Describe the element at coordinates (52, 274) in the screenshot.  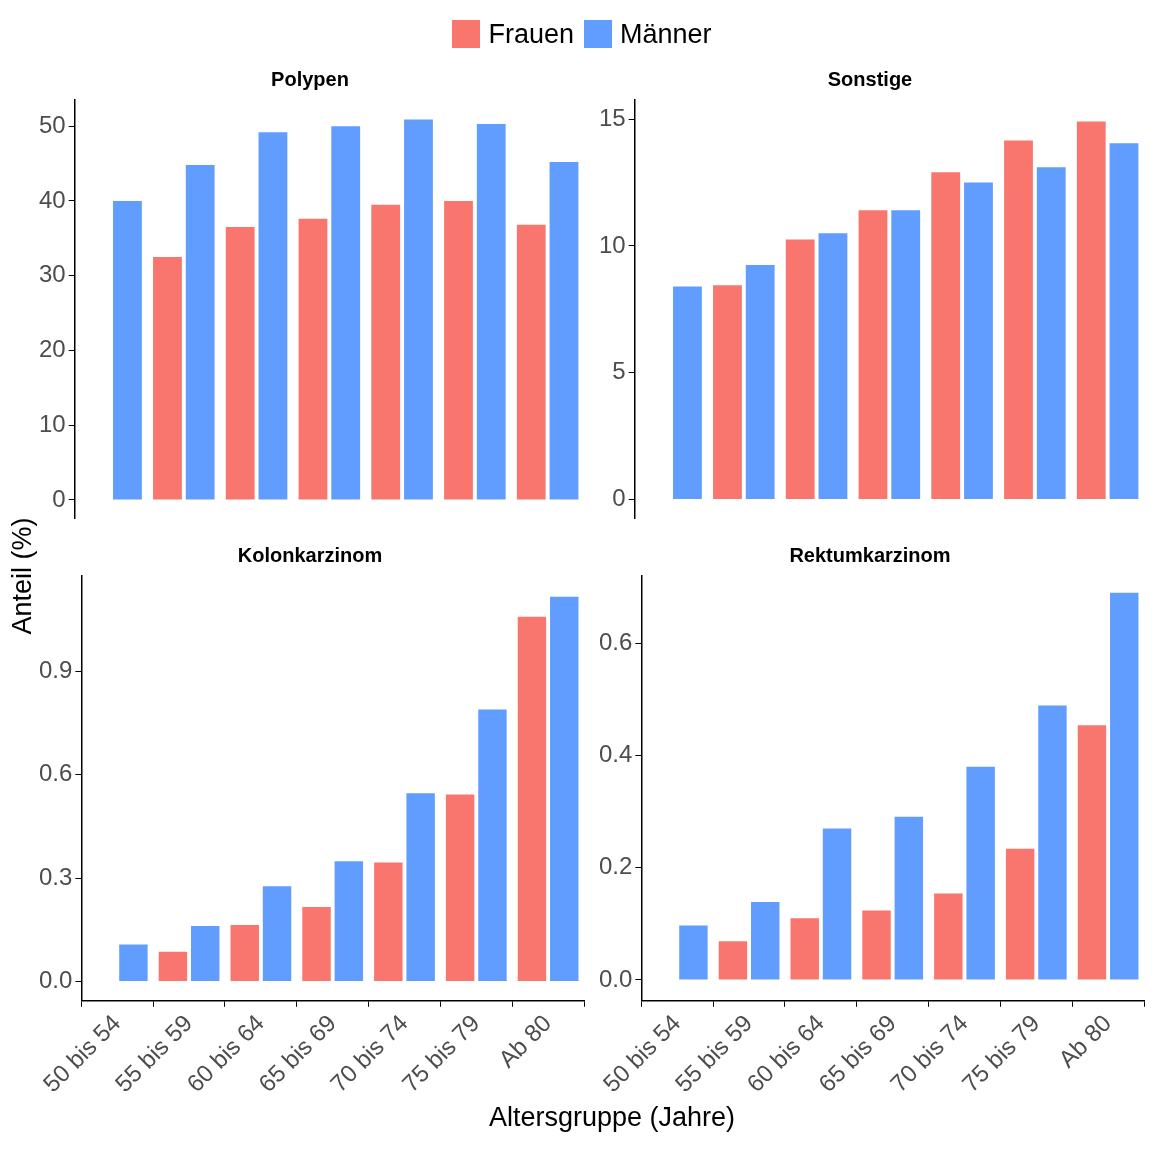
I see `y-tick-label: 30` at that location.